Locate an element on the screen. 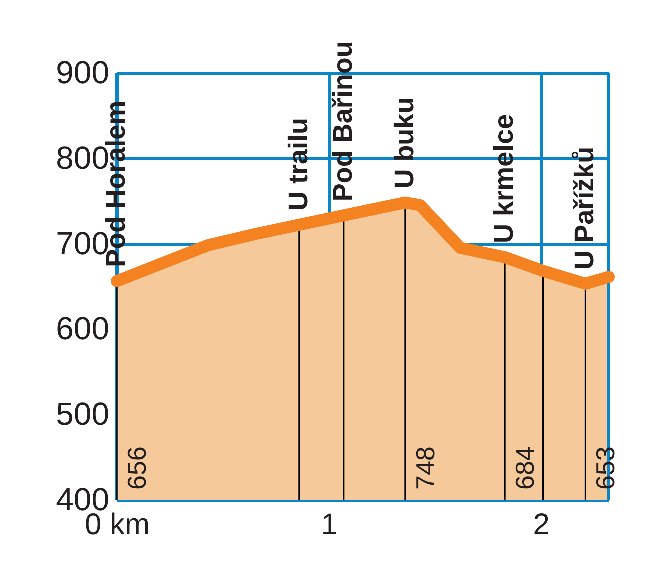  ref-line-label: U trailu is located at coordinates (298, 165).